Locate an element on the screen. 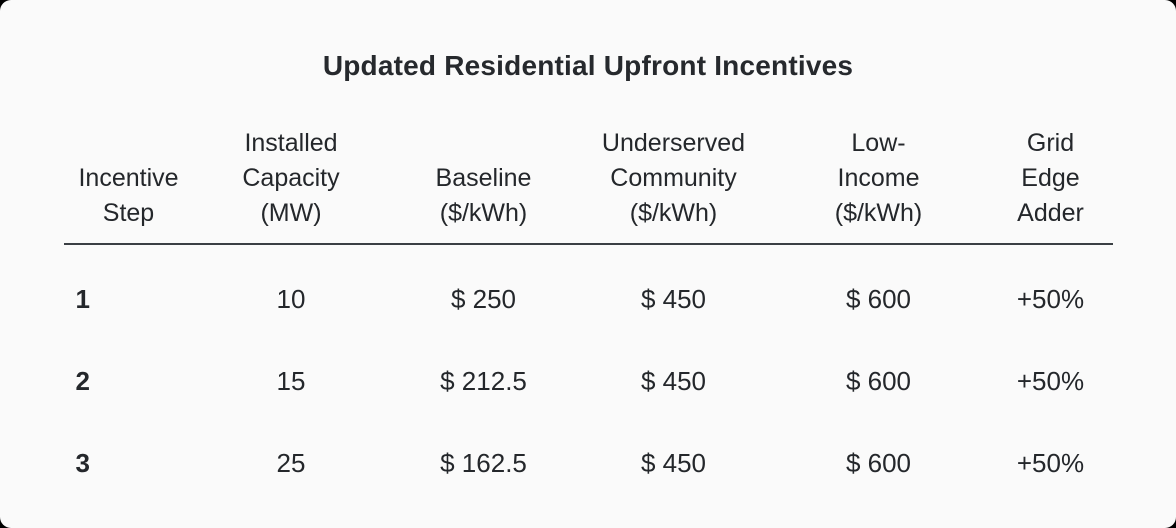 This screenshot has height=528, width=1176. column-header-installed-capacity: Installed Capacity (MW) is located at coordinates (291, 185).